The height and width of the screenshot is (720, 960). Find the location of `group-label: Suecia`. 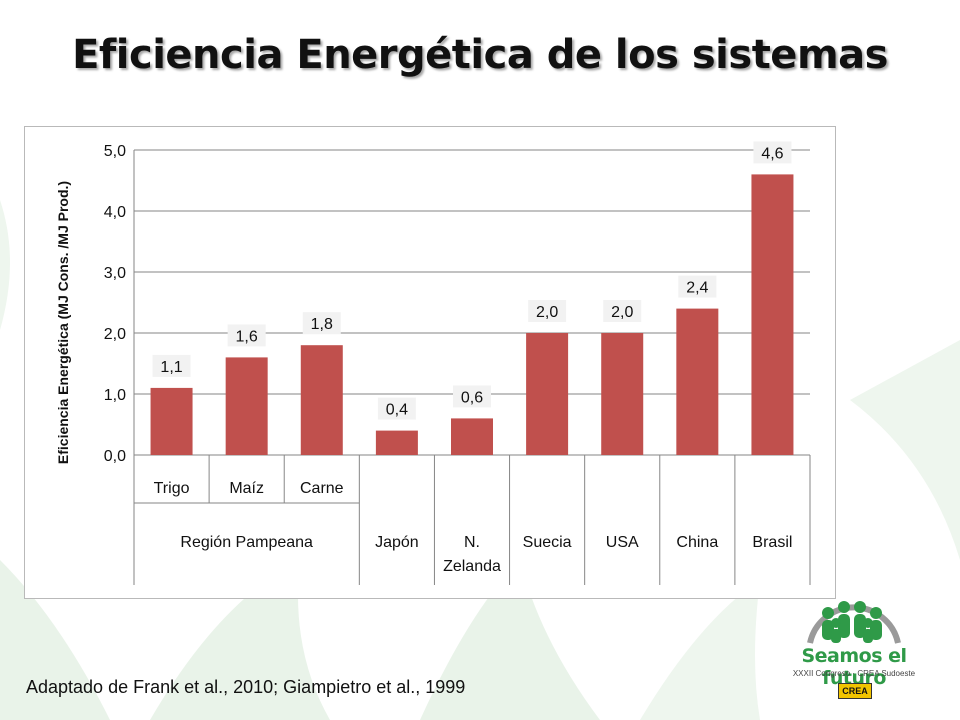

group-label: Suecia is located at coordinates (547, 542).